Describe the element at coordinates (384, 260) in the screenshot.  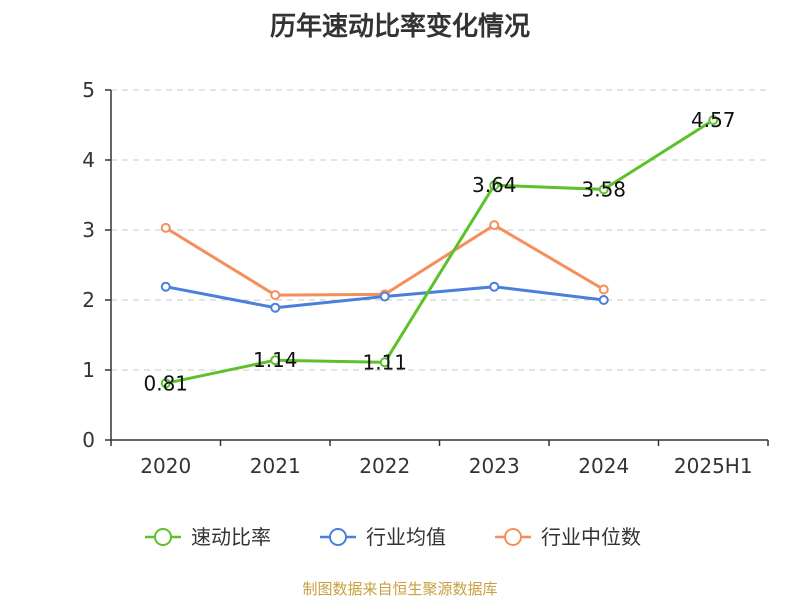
I see `series-line` at that location.